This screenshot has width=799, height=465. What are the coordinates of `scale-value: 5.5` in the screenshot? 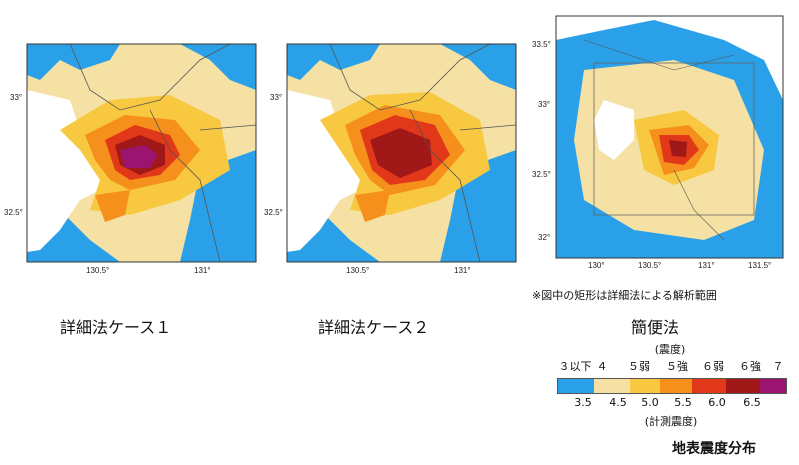 It's located at (683, 402).